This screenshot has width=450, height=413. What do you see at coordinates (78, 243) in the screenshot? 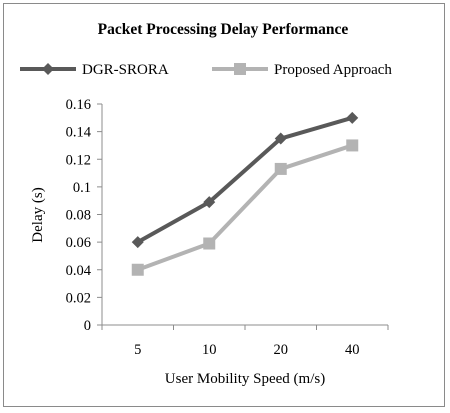
I see `y-tick-label: 0.06` at bounding box center [78, 243].